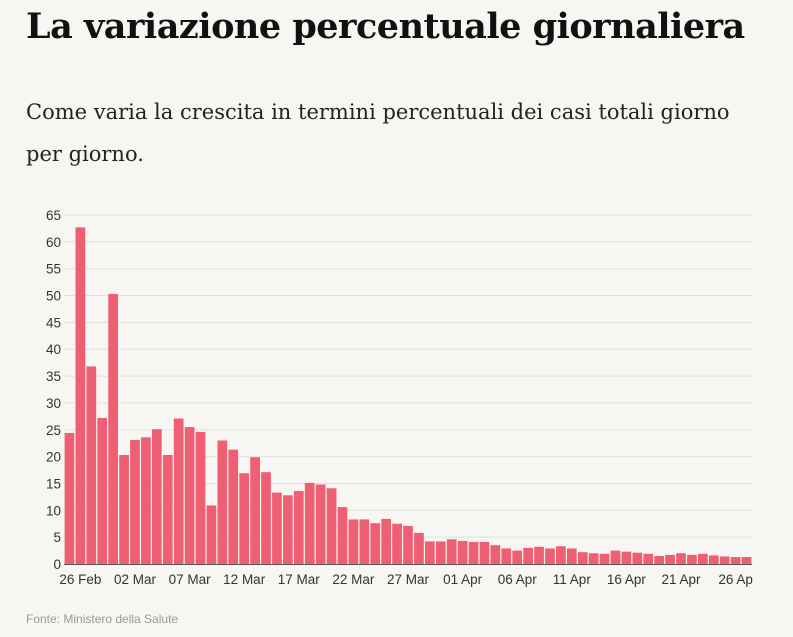 This screenshot has width=793, height=637. What do you see at coordinates (299, 579) in the screenshot?
I see `x-tick-label: 17 Mar` at bounding box center [299, 579].